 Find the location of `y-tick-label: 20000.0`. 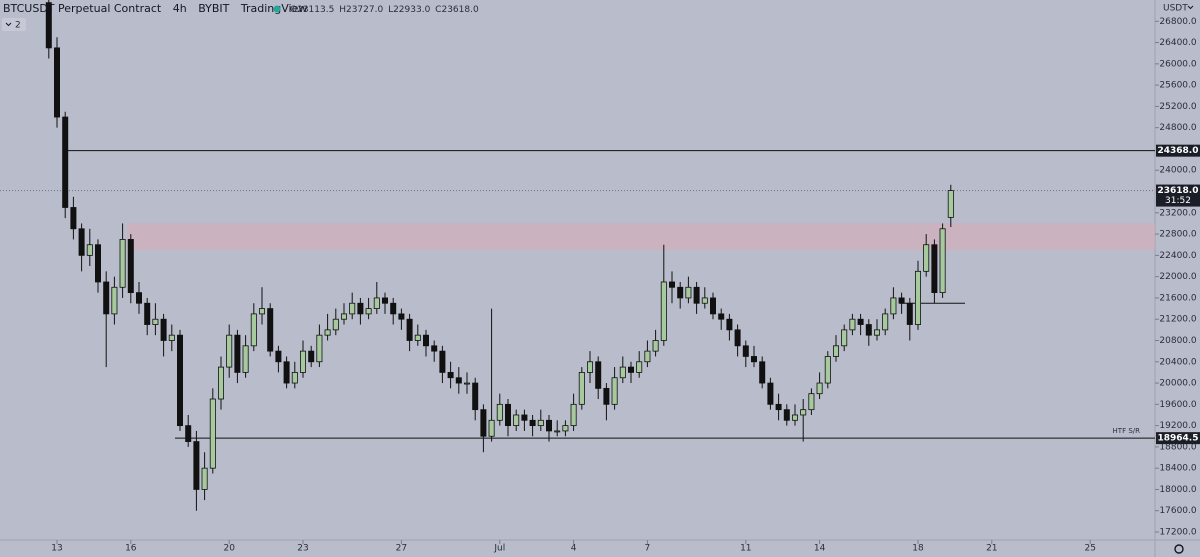

y-tick-label: 20000.0 is located at coordinates (1177, 384).